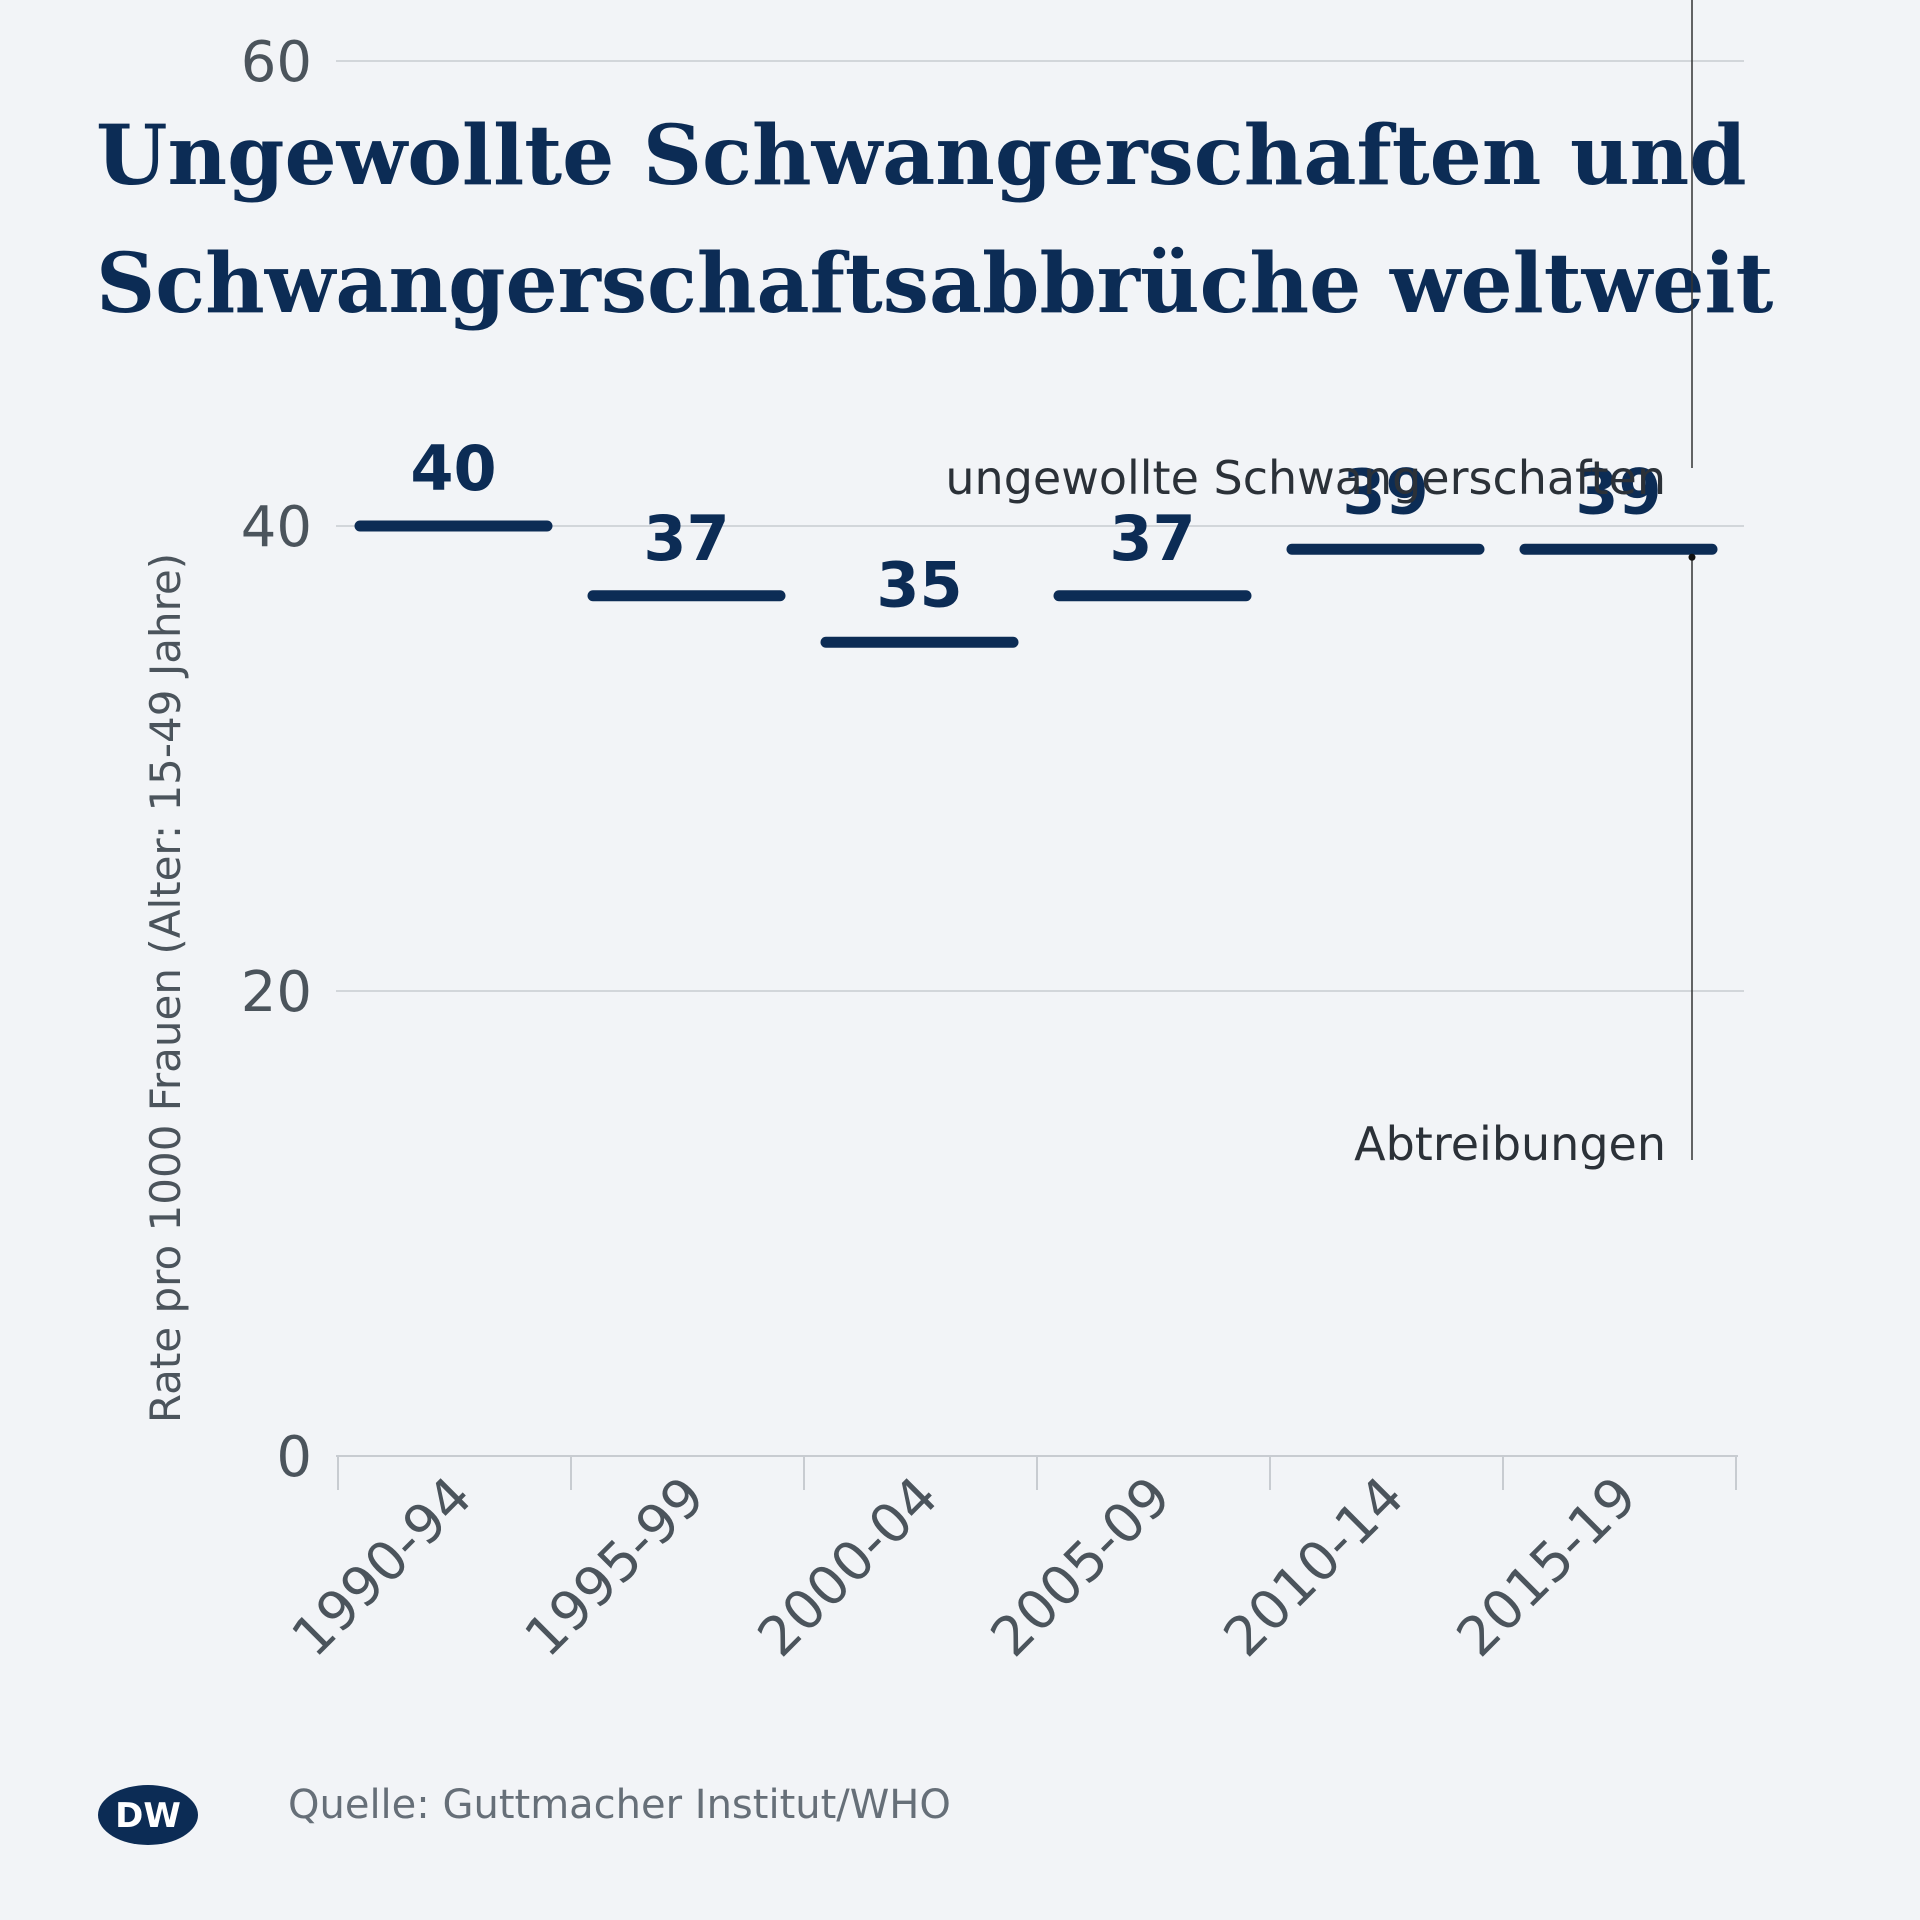 The height and width of the screenshot is (1920, 1920). Describe the element at coordinates (935, 284) in the screenshot. I see `chart-title-line2: Schwangerschaftsabbrüche weltweit` at that location.